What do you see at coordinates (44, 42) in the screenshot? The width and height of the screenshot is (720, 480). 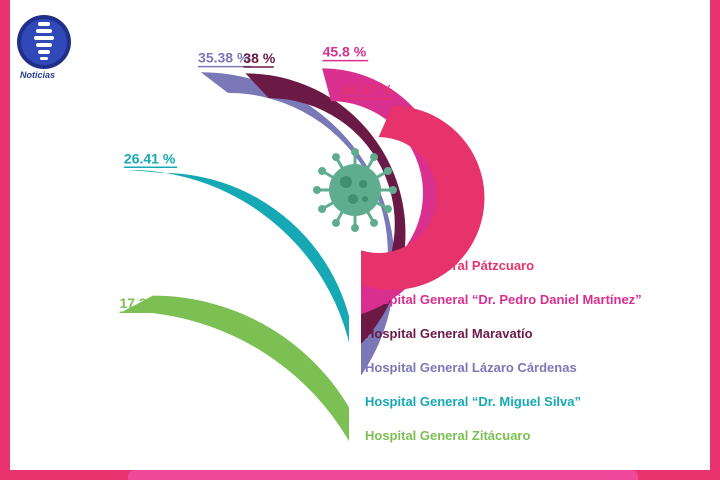 I see `noticias-logo` at bounding box center [44, 42].